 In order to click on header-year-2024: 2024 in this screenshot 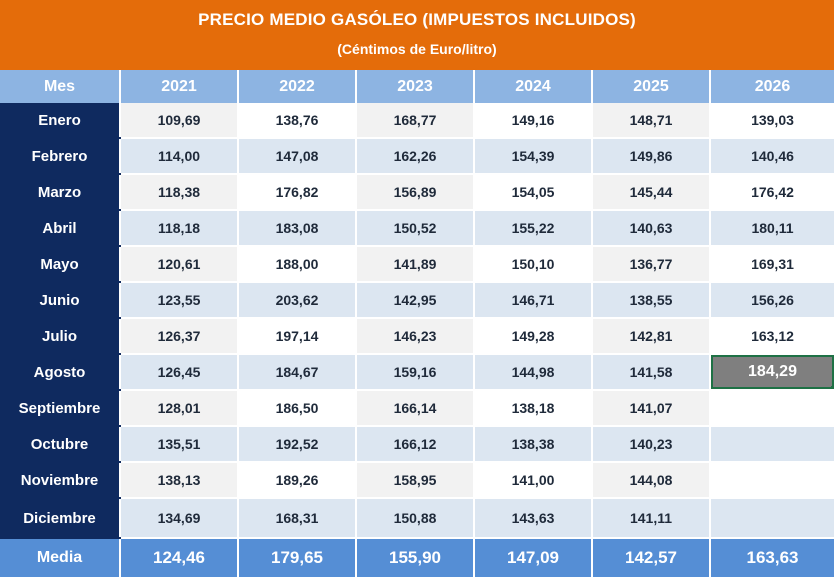, I will do `click(533, 86)`.